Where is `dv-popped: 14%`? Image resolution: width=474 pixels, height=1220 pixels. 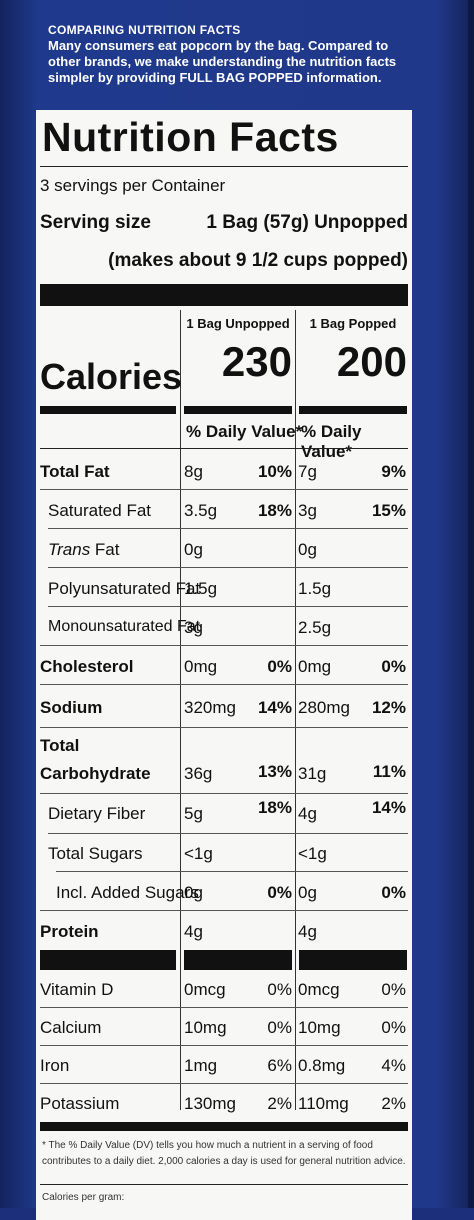
dv-popped: 14% is located at coordinates (388, 807).